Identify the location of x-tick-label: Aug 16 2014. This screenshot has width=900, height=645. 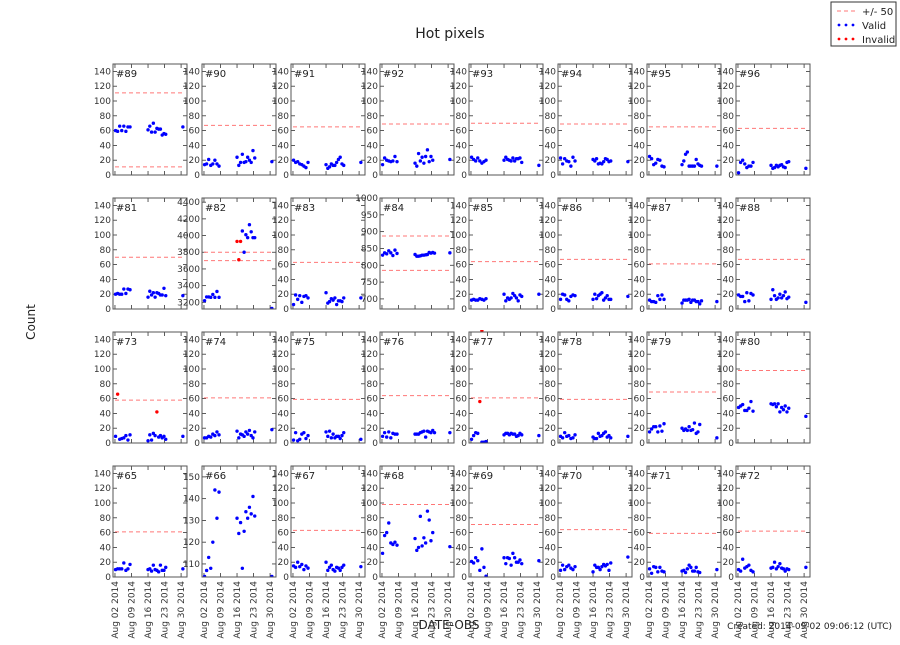
(416, 610).